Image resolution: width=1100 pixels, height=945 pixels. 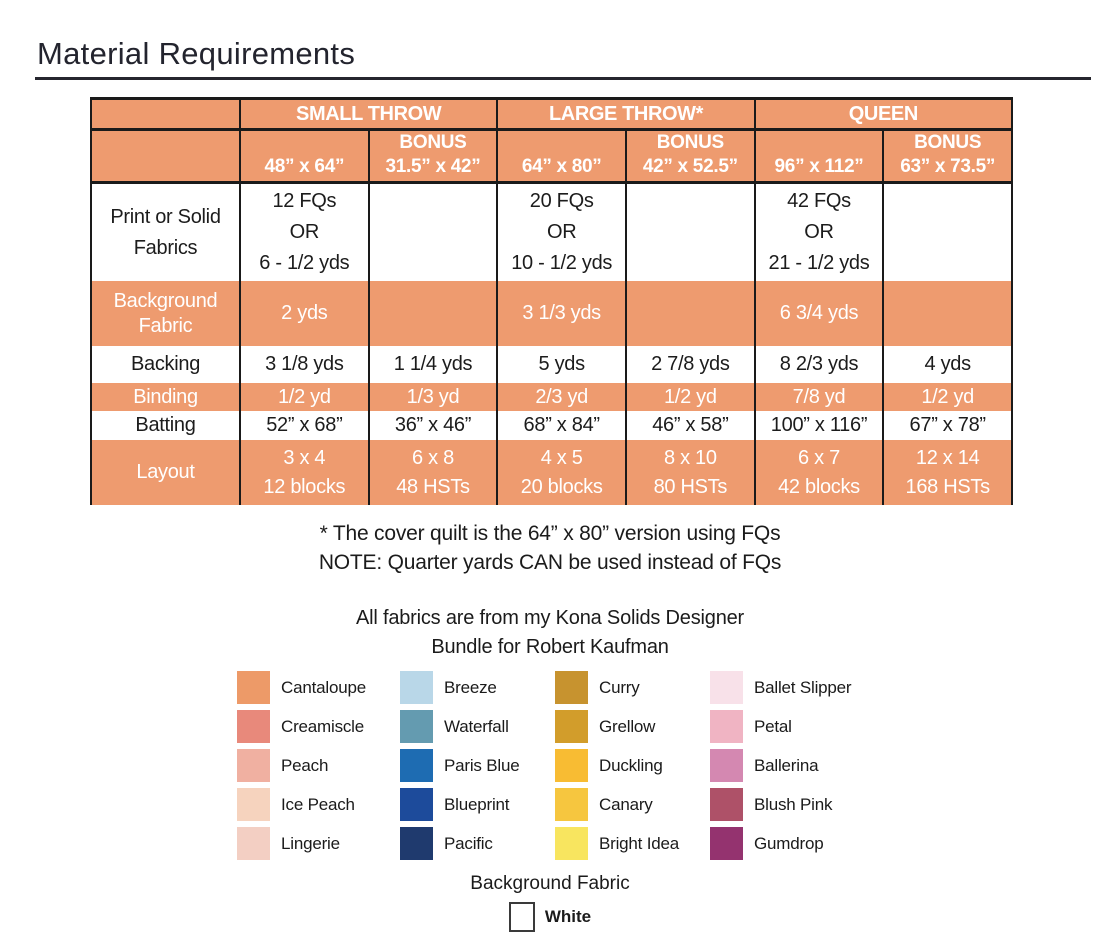 What do you see at coordinates (619, 687) in the screenshot?
I see `fabric-name: Curry` at bounding box center [619, 687].